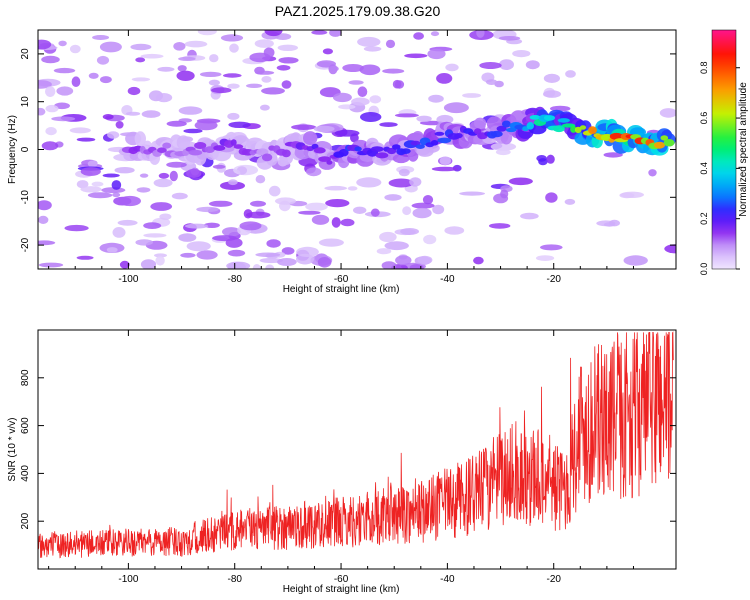 This screenshot has height=600, width=750. What do you see at coordinates (447, 279) in the screenshot?
I see `x-tick-label: -40` at bounding box center [447, 279].